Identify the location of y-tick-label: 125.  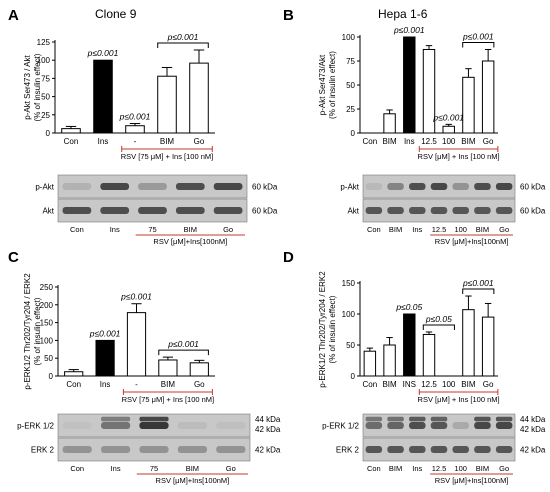
(44, 42).